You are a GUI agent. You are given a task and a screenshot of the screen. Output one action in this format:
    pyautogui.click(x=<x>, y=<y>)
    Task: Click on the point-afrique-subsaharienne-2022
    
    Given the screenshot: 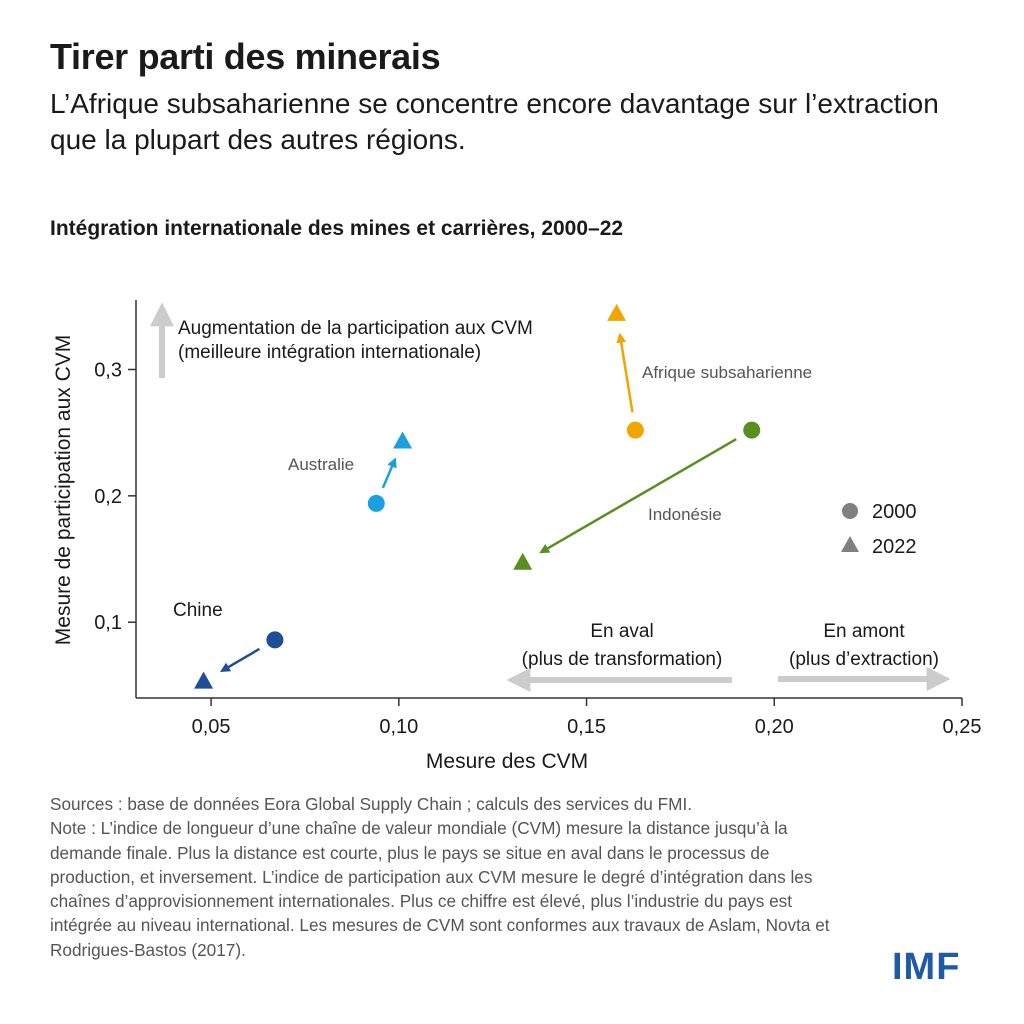 What is the action you would take?
    pyautogui.click(x=617, y=312)
    